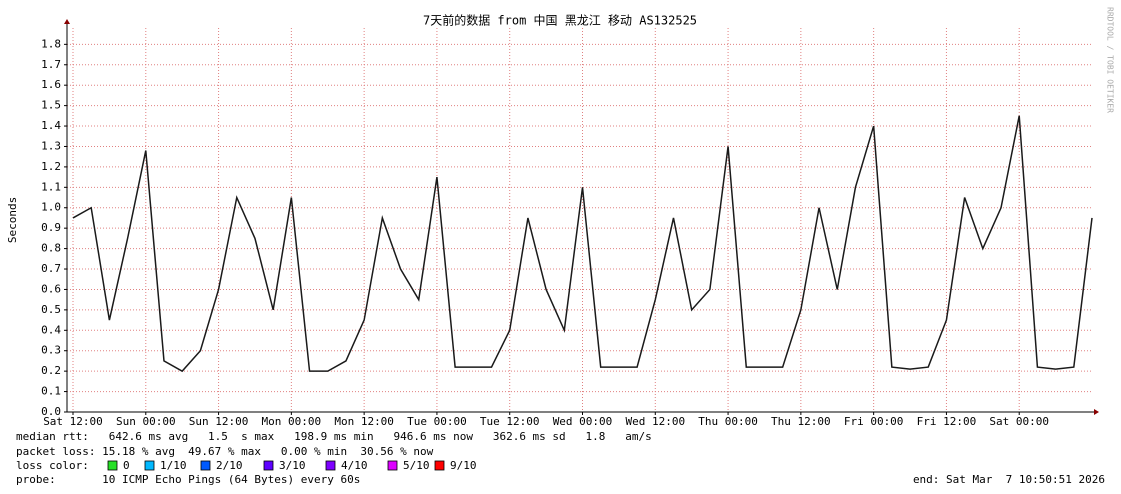 This screenshot has height=494, width=1121. I want to click on x-tick-label: Thu 00:00, so click(728, 421).